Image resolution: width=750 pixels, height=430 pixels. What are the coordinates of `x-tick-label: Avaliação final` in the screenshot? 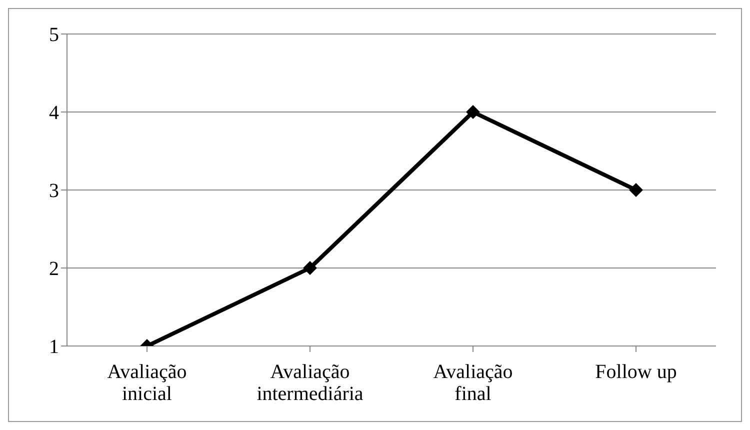 It's located at (473, 383).